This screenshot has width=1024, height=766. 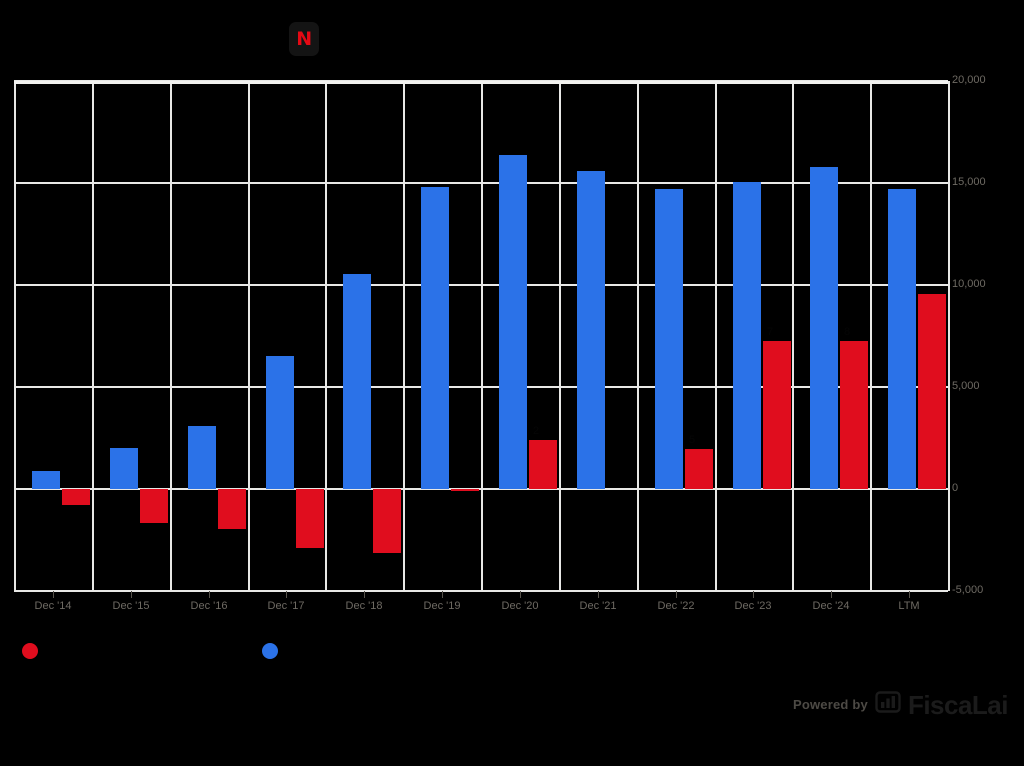 What do you see at coordinates (770, 332) in the screenshot?
I see `bar-value-label: 7` at bounding box center [770, 332].